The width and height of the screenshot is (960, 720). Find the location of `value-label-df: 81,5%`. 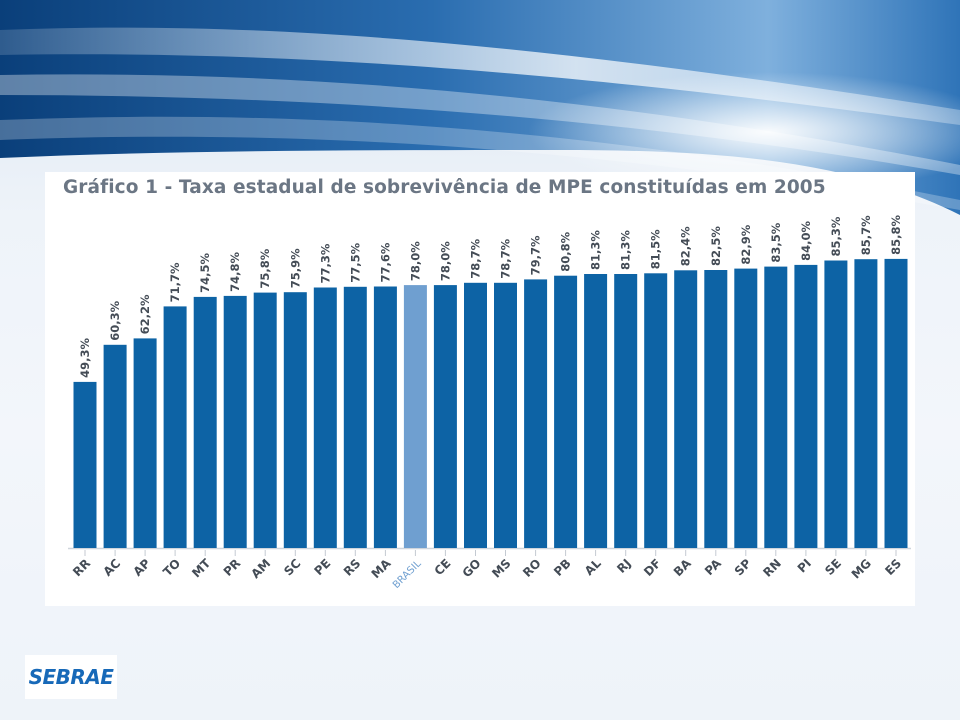

value-label-df: 81,5% is located at coordinates (656, 249).